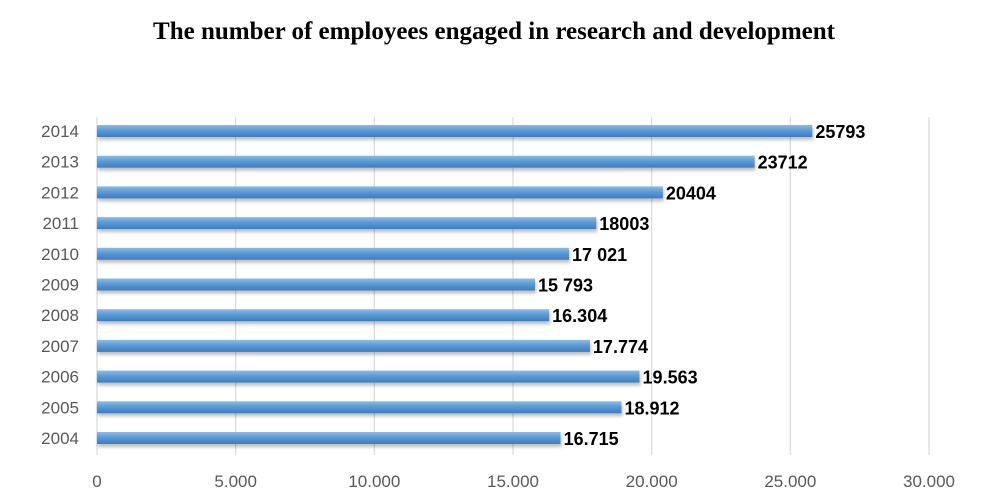 The width and height of the screenshot is (988, 502). What do you see at coordinates (591, 439) in the screenshot?
I see `data-label: 16.715` at bounding box center [591, 439].